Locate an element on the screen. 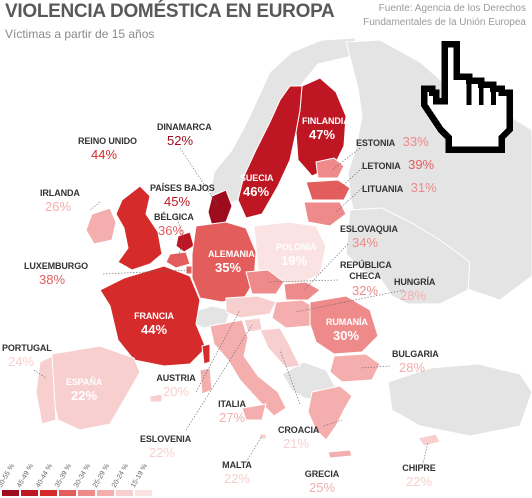 This screenshot has height=498, width=532. country-polonia-shape is located at coordinates (290, 253).